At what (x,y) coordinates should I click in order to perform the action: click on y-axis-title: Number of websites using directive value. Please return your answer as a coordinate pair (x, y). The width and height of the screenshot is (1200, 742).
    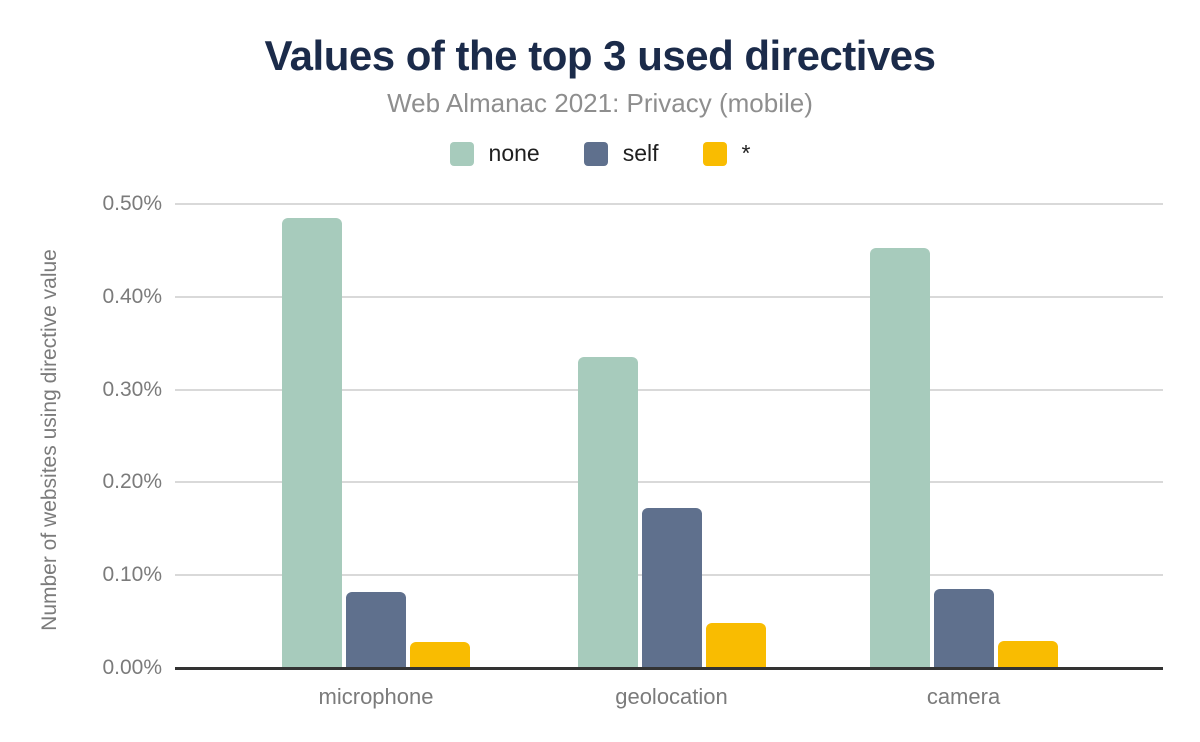
    Looking at the image, I should click on (49, 440).